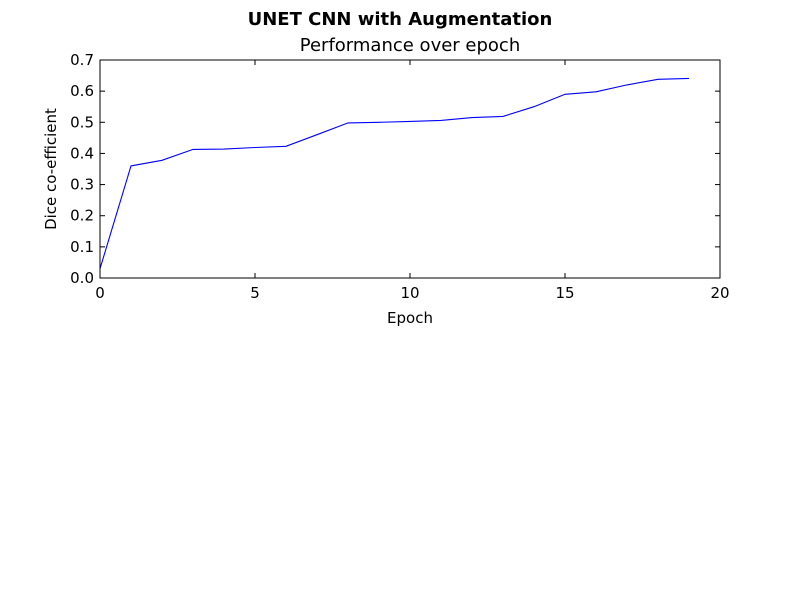 The width and height of the screenshot is (800, 600). Describe the element at coordinates (100, 293) in the screenshot. I see `x-tick-label: 0` at that location.